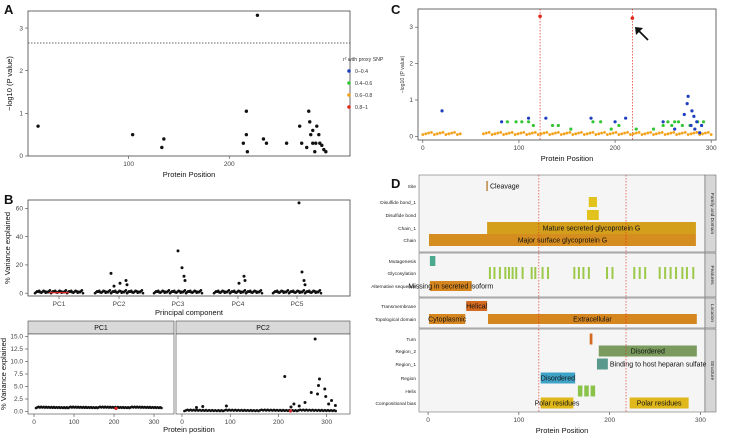 The width and height of the screenshot is (729, 439). What do you see at coordinates (632, 18) in the screenshot?
I see `point-c-red` at bounding box center [632, 18].